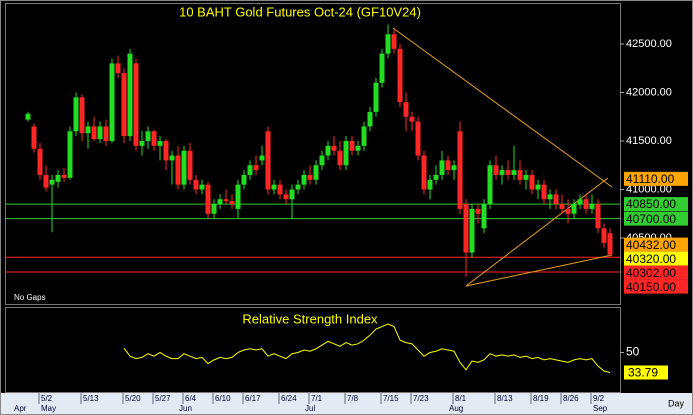  What do you see at coordinates (253, 398) in the screenshot?
I see `x-tick-label: 6/17` at bounding box center [253, 398].